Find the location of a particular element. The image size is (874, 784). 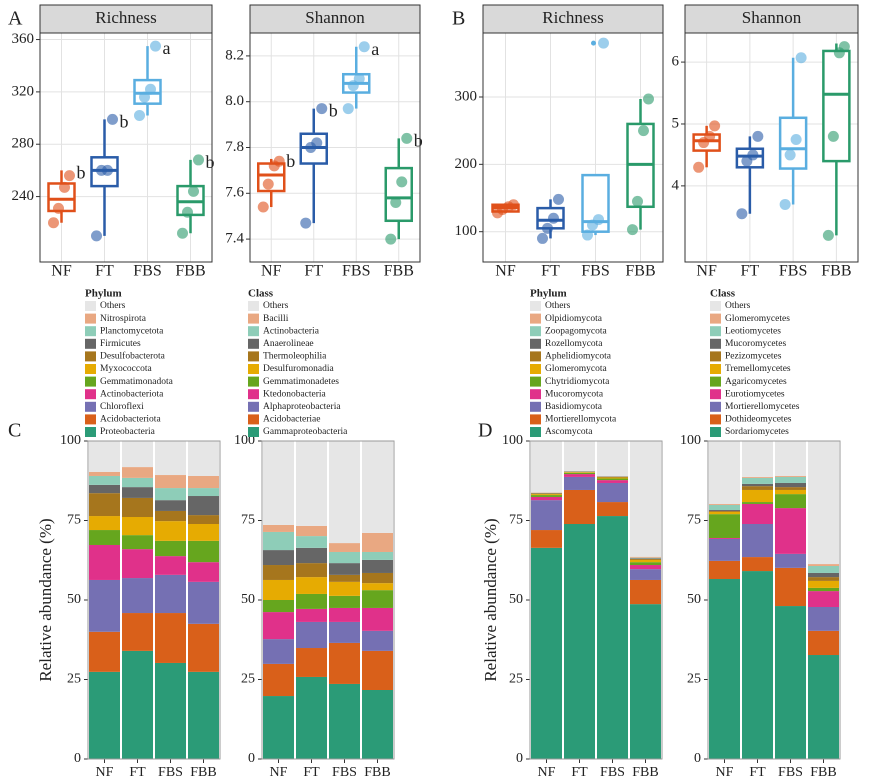

legend-label: Desulfobacterota is located at coordinates (133, 356).